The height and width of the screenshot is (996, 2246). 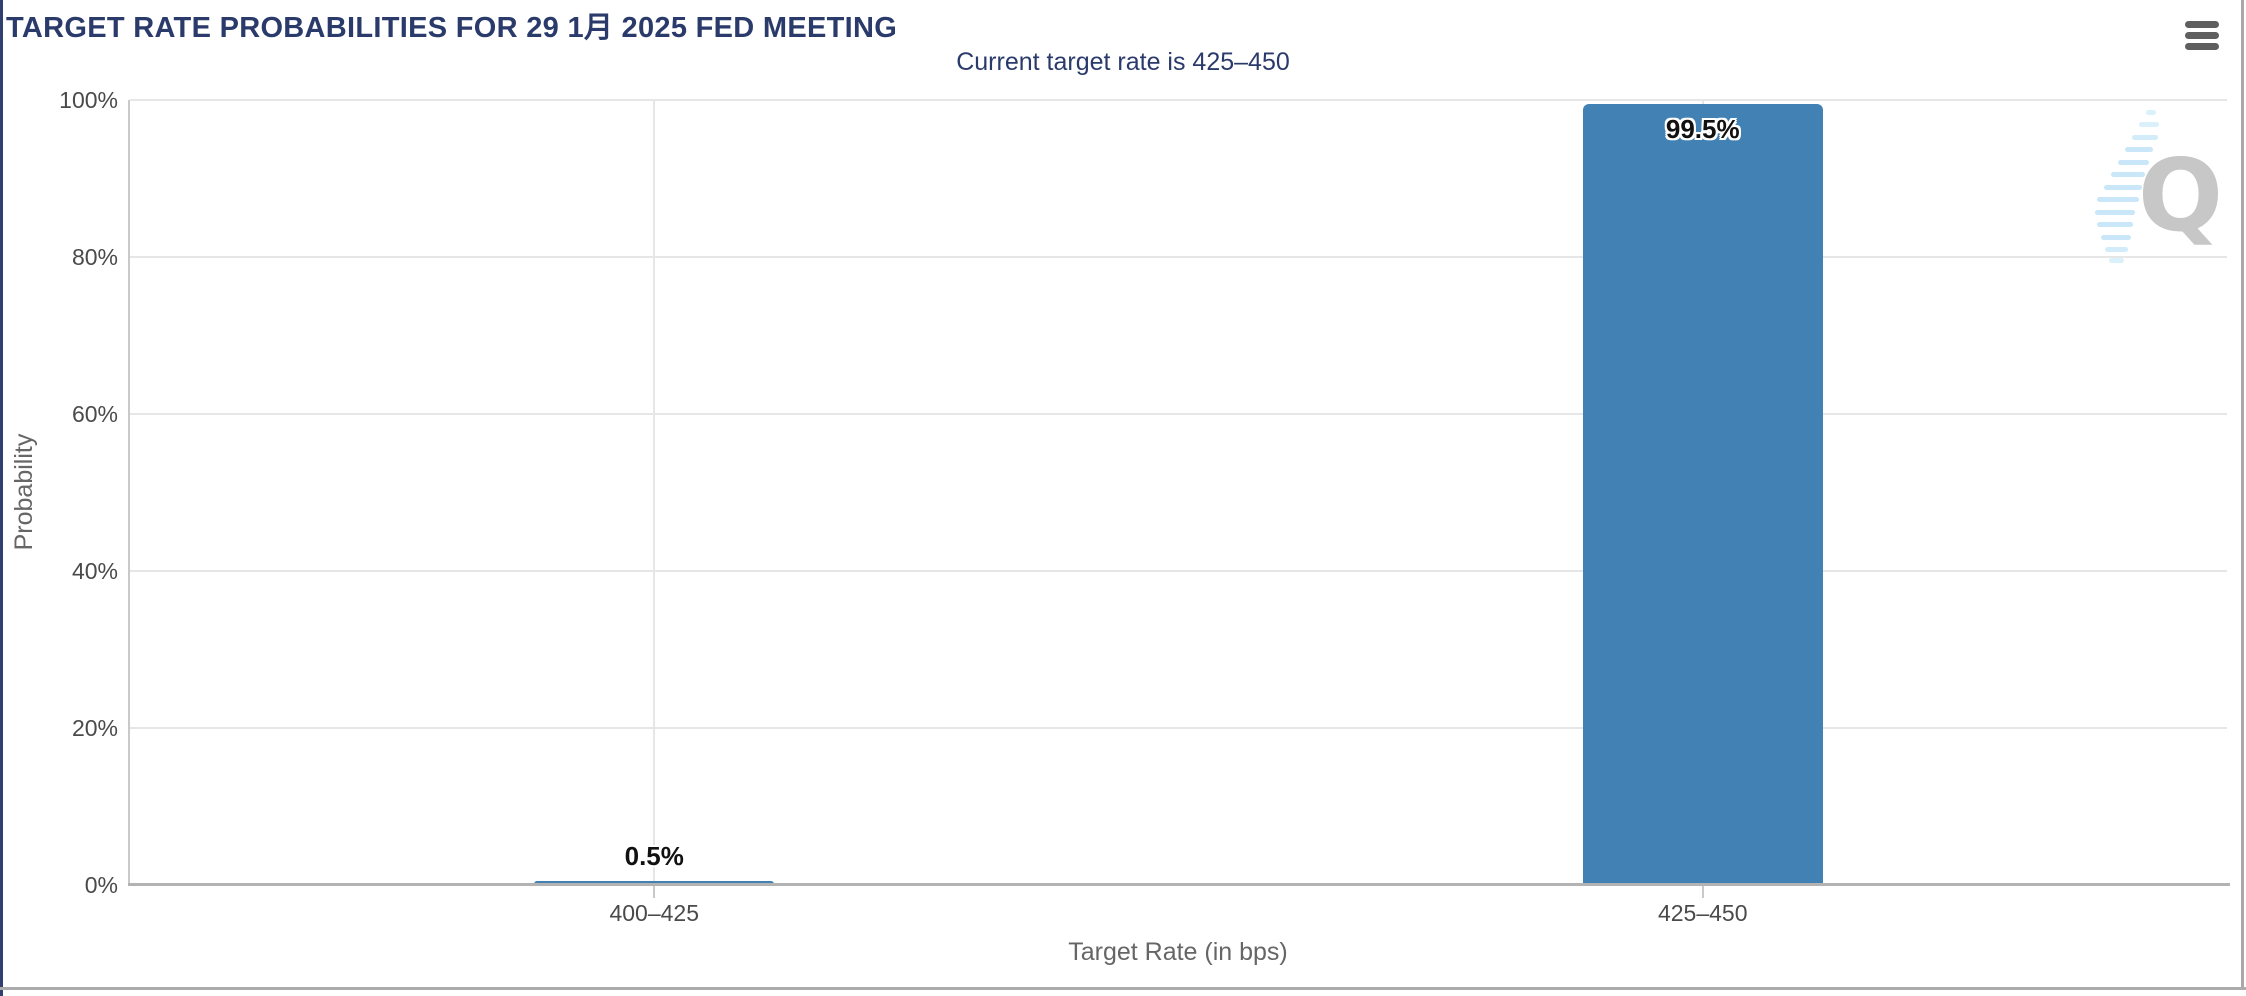 What do you see at coordinates (654, 492) in the screenshot?
I see `x-gridline` at bounding box center [654, 492].